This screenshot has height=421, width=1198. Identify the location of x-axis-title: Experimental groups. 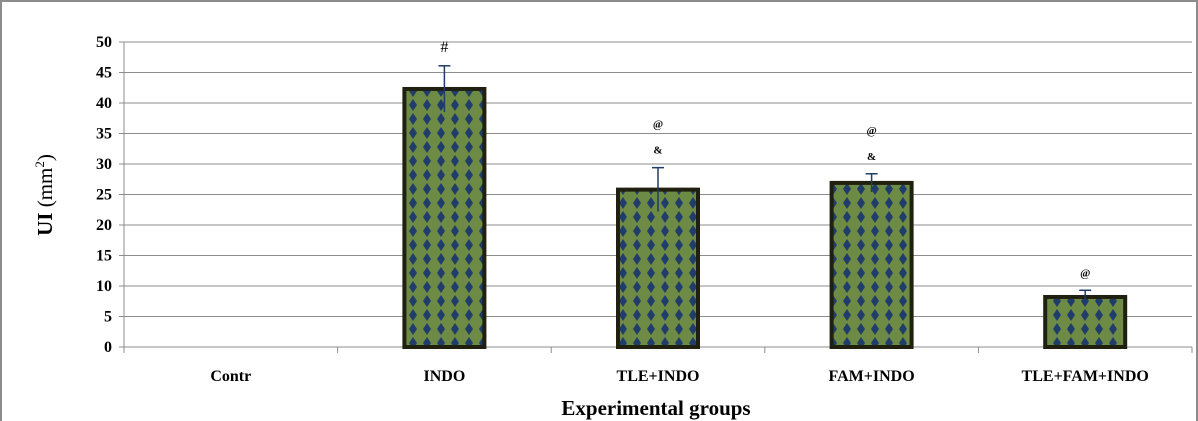
(655, 408).